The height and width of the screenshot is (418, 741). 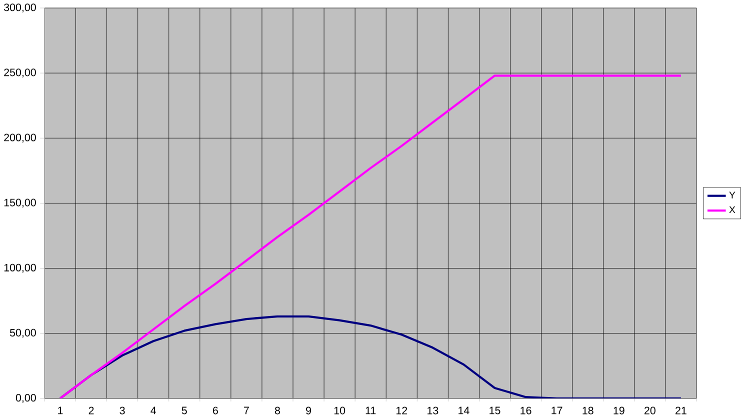 I want to click on y-tick-label: 100,00, so click(x=20, y=268).